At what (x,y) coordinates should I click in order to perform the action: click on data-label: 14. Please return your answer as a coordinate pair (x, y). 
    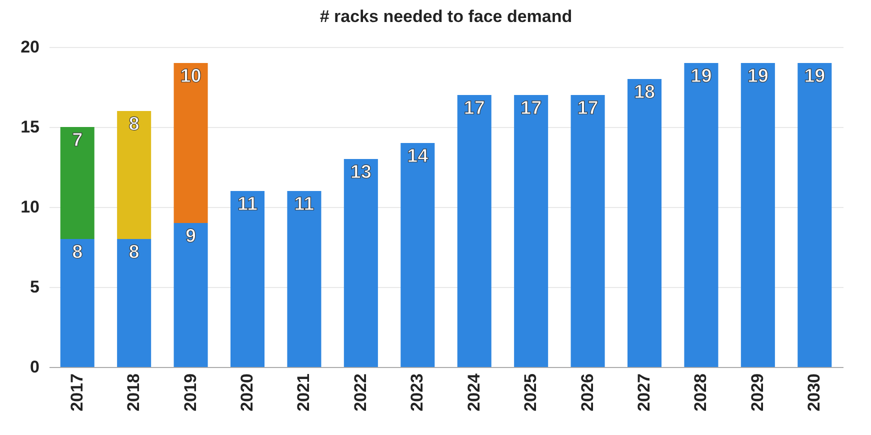
    Looking at the image, I should click on (418, 156).